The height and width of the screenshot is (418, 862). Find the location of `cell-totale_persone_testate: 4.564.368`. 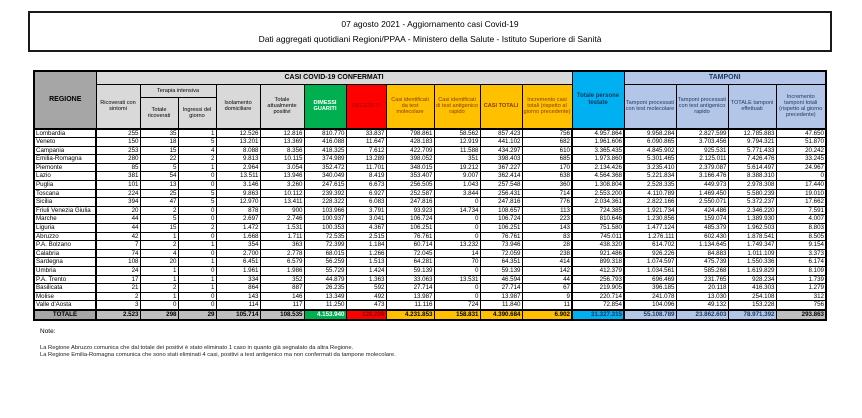

cell-totale_persone_testate: 4.564.368 is located at coordinates (598, 176).